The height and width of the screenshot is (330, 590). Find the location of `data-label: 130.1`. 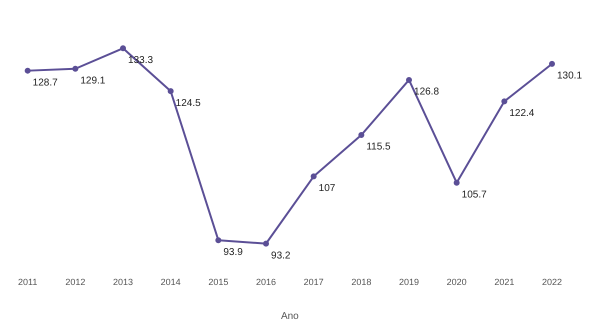

data-label: 130.1 is located at coordinates (569, 76).